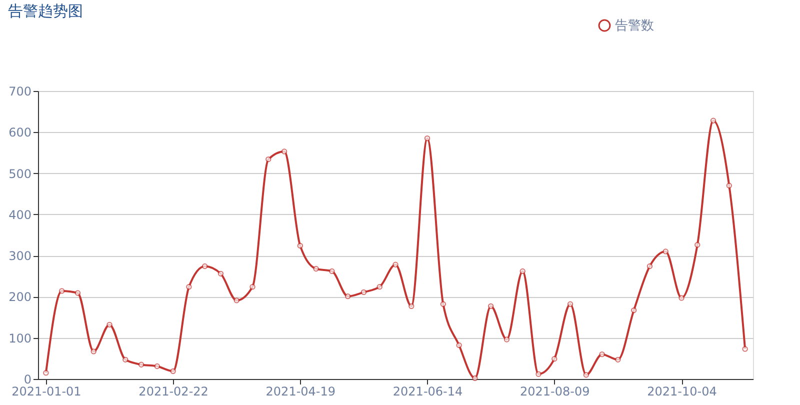 This screenshot has width=800, height=405. I want to click on y-tick-label: 300, so click(20, 256).